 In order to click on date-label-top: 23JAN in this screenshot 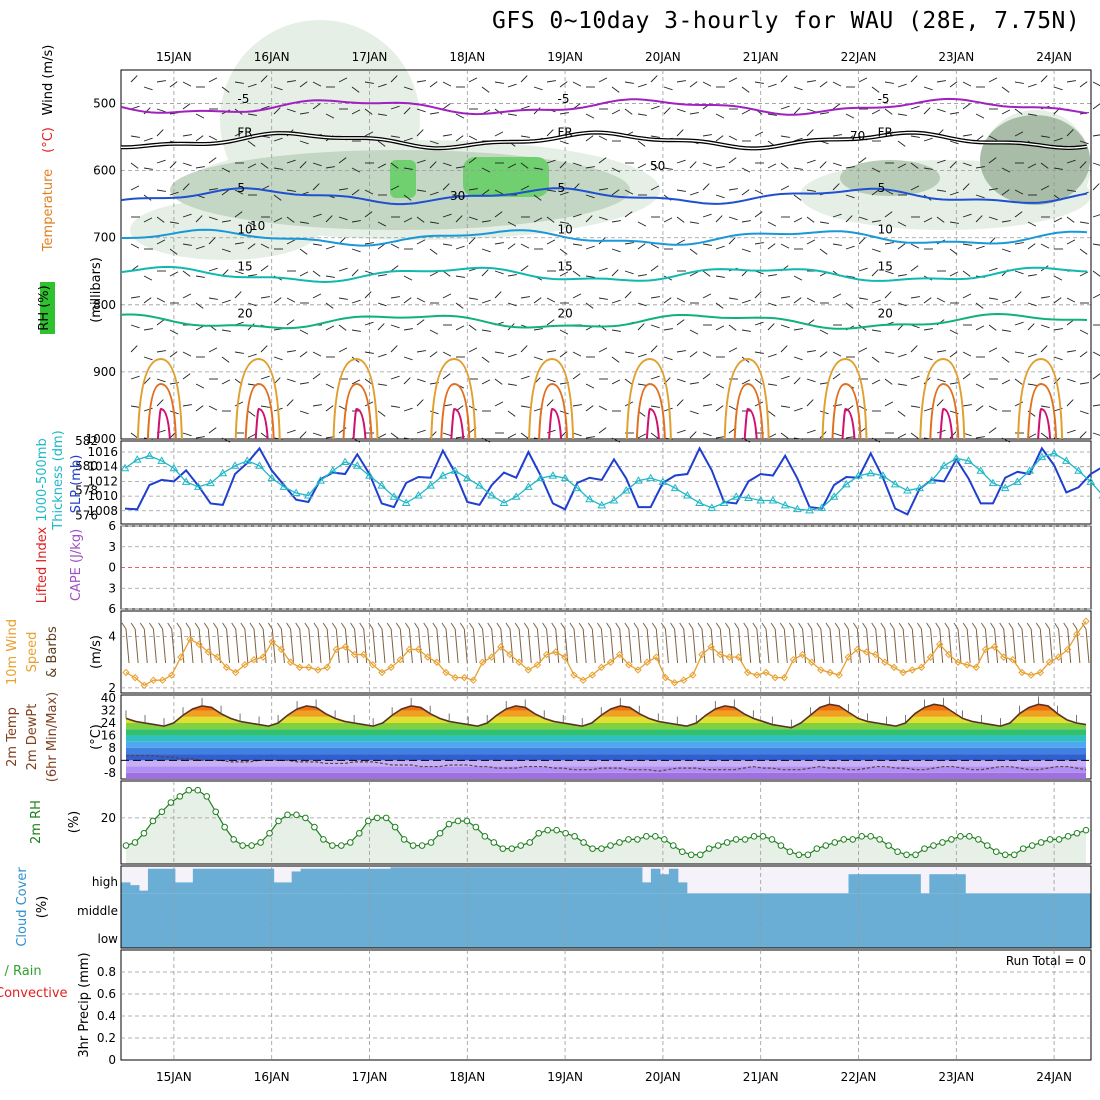, I will do `click(956, 57)`.